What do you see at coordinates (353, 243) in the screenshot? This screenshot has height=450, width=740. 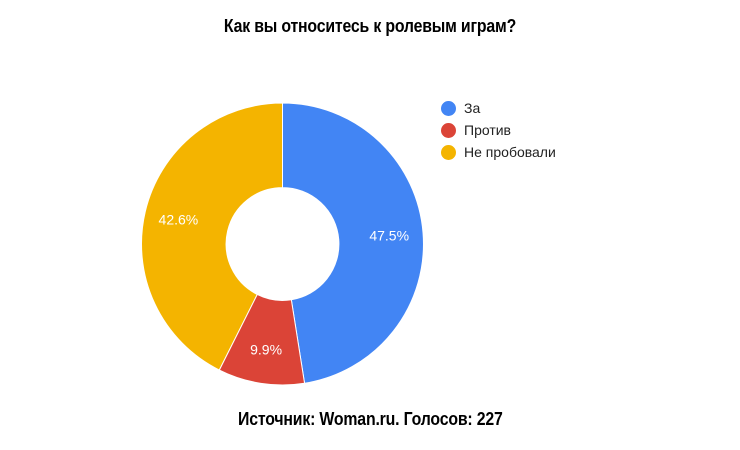 I see `pie-slice-За` at bounding box center [353, 243].